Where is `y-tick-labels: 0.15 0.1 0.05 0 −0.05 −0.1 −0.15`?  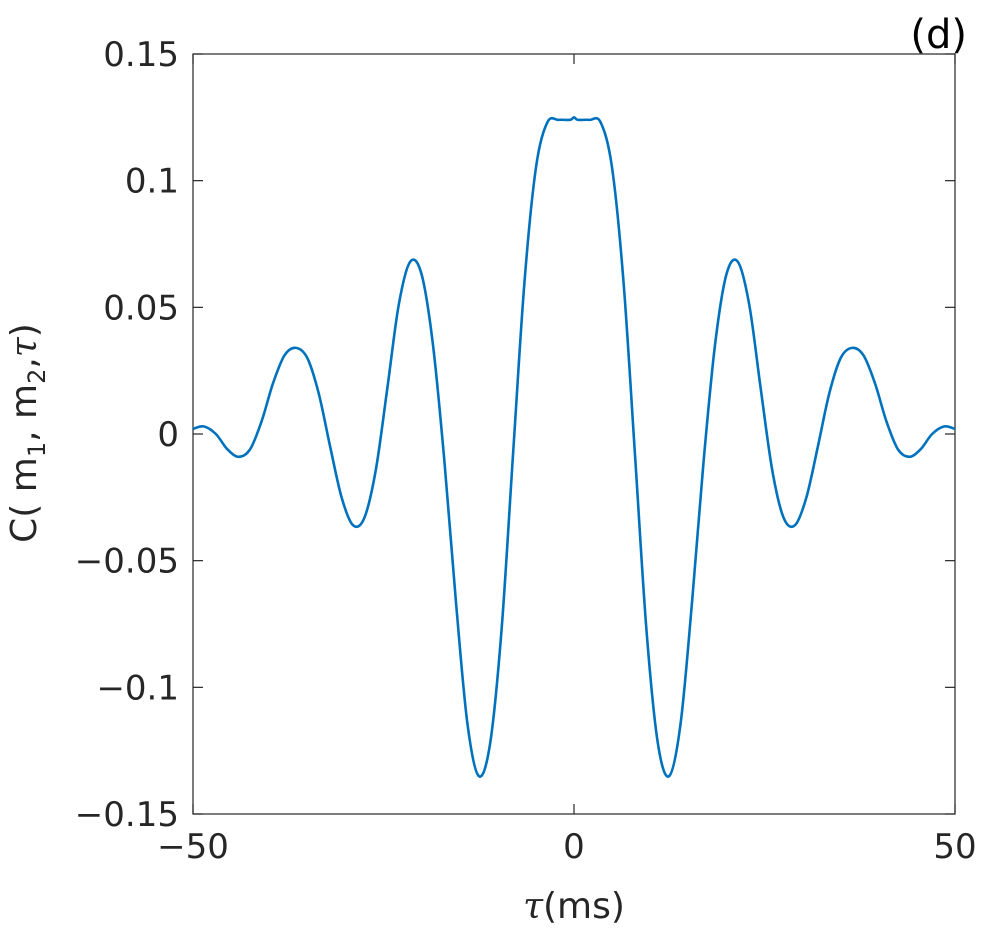 y-tick-labels: 0.15 0.1 0.05 0 −0.05 −0.1 −0.15 is located at coordinates (127, 435).